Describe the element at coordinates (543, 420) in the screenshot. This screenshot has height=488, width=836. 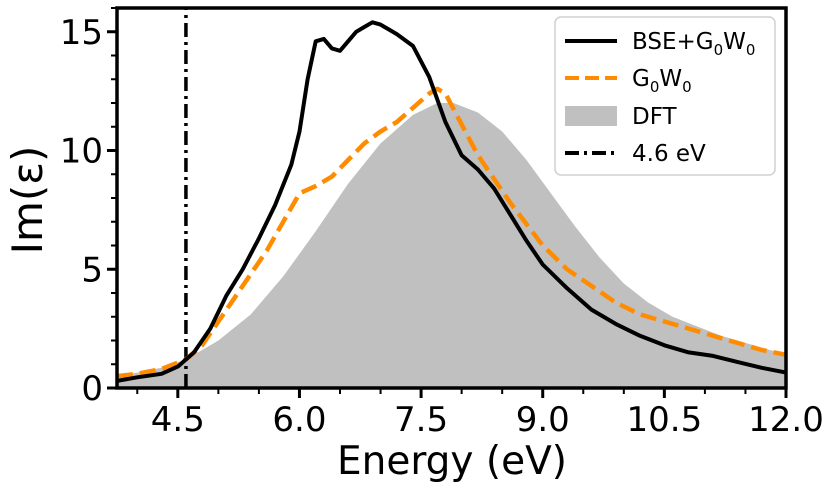
I see `x-tick-label-9.0: 9.0` at that location.